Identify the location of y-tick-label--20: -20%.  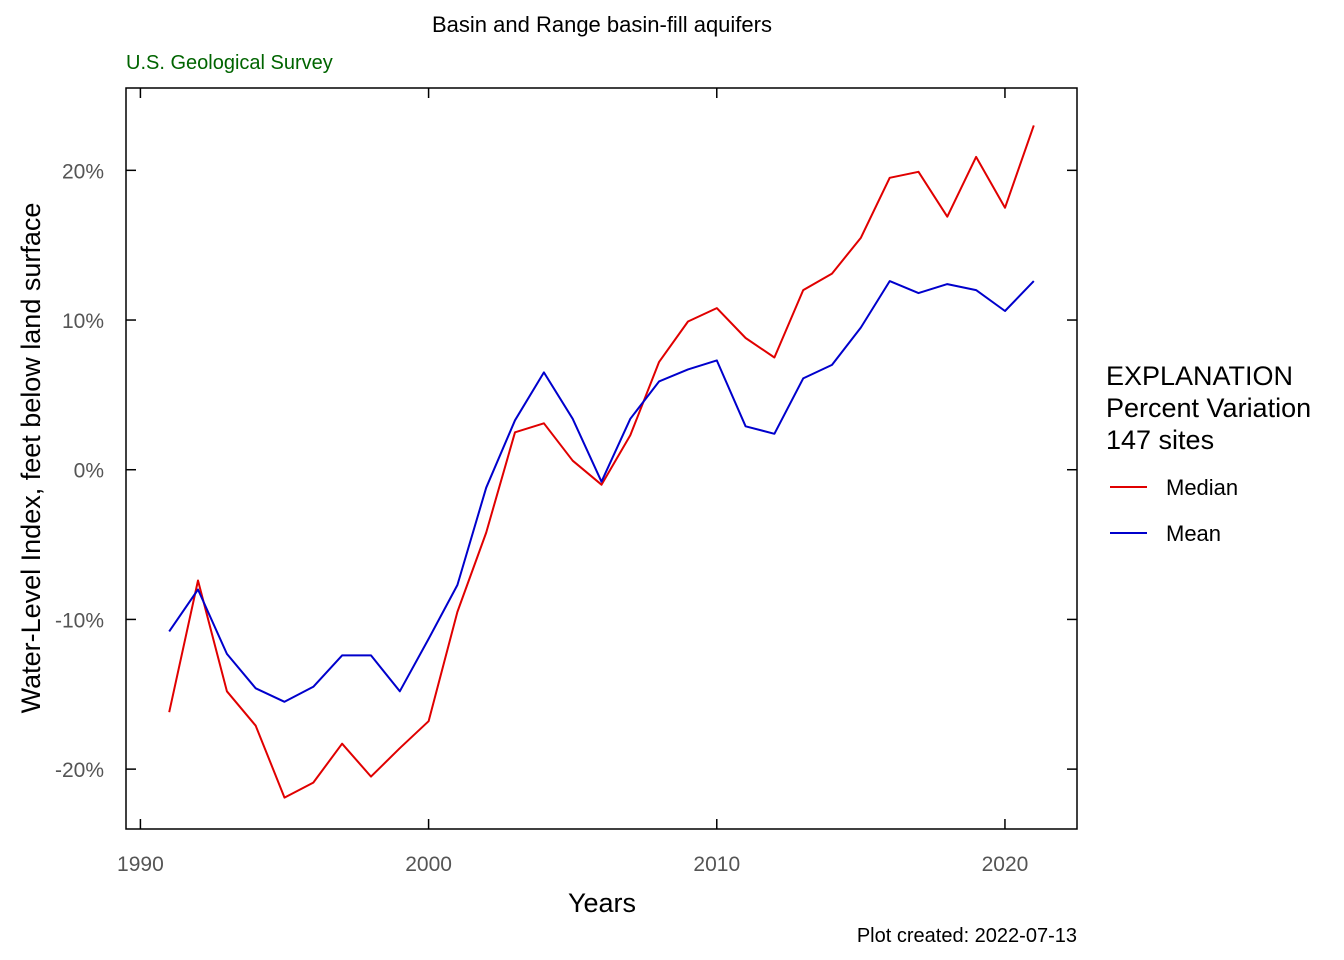
(79, 770).